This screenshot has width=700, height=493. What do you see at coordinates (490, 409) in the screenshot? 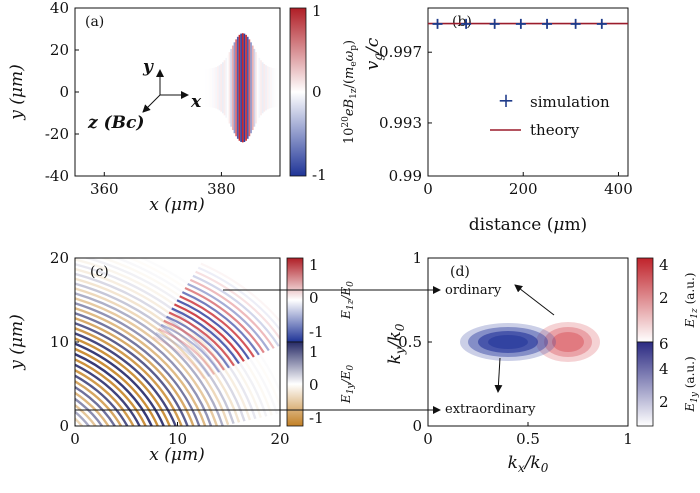
I see `annotation-extraordinary: extraordinary` at bounding box center [490, 409].